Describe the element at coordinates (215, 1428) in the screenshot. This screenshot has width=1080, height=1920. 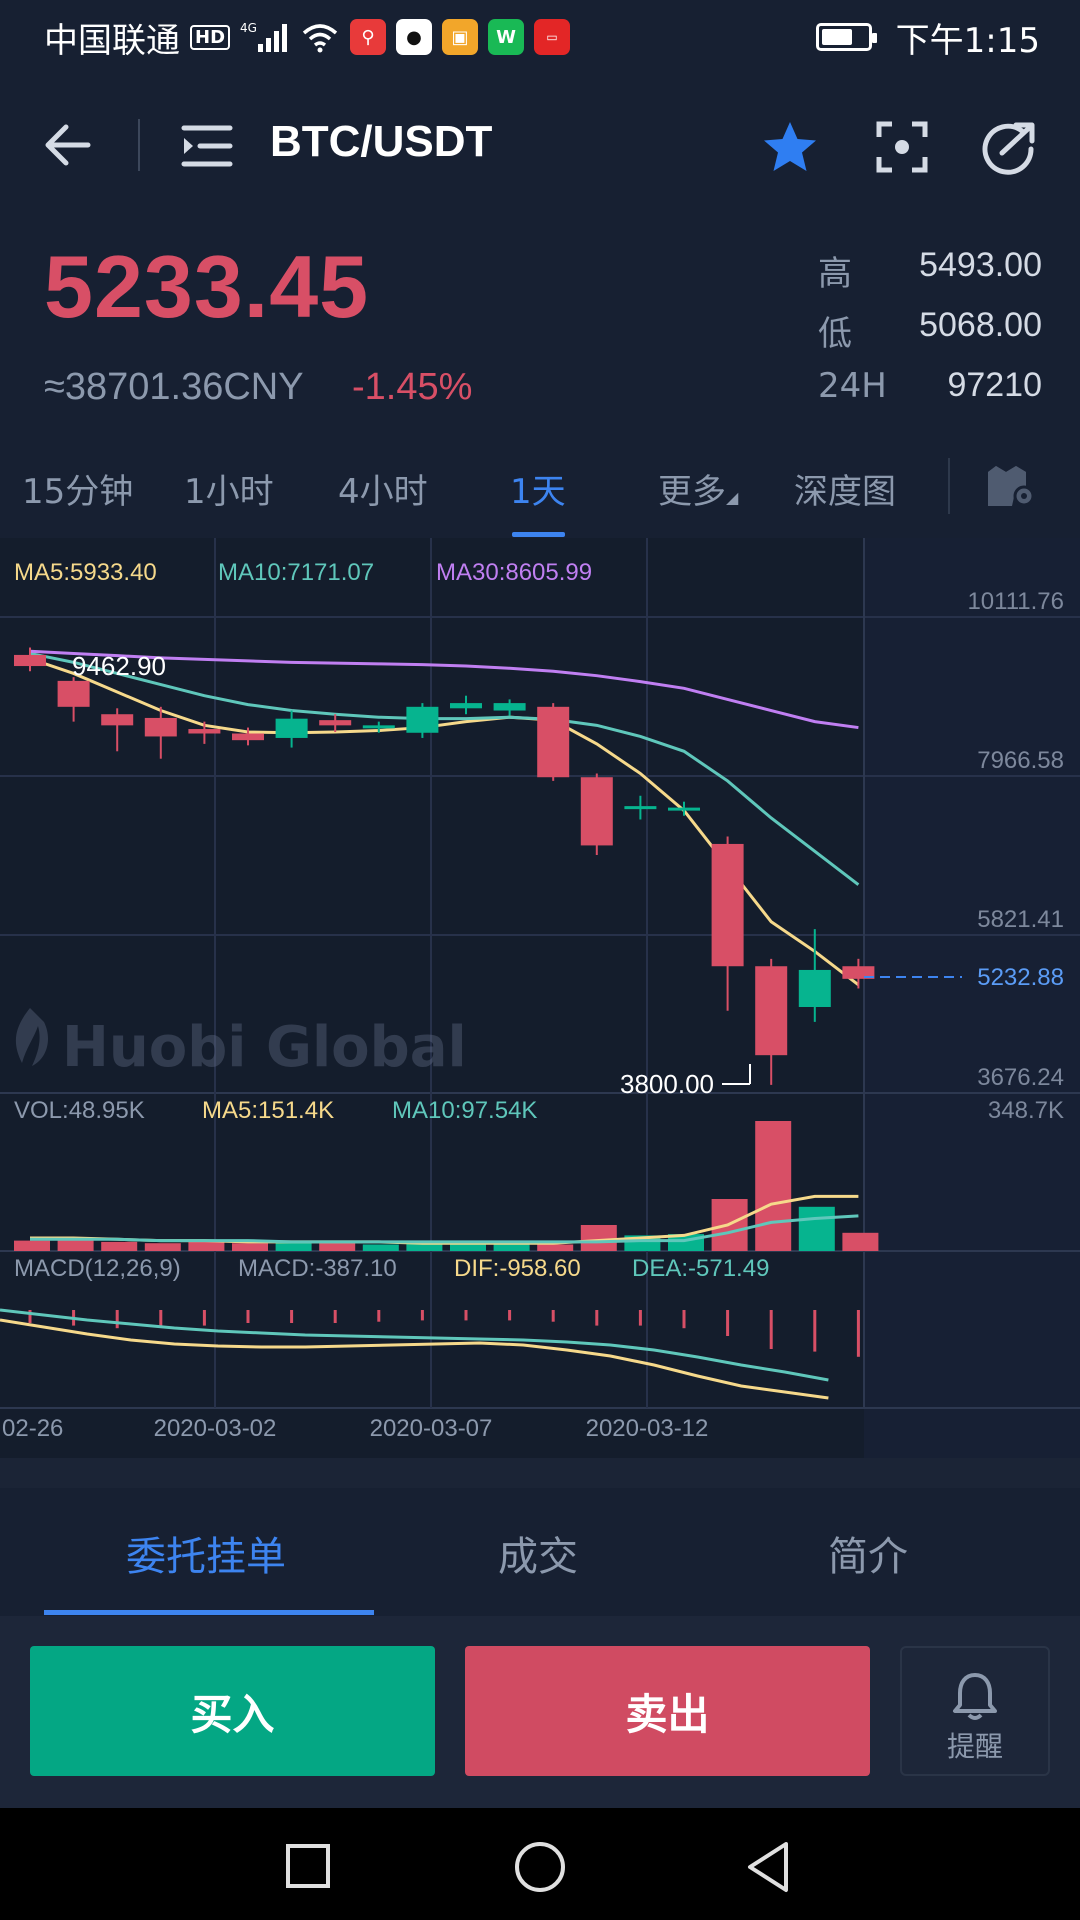
I see `date-axis-label-2: 2020-03-02` at that location.